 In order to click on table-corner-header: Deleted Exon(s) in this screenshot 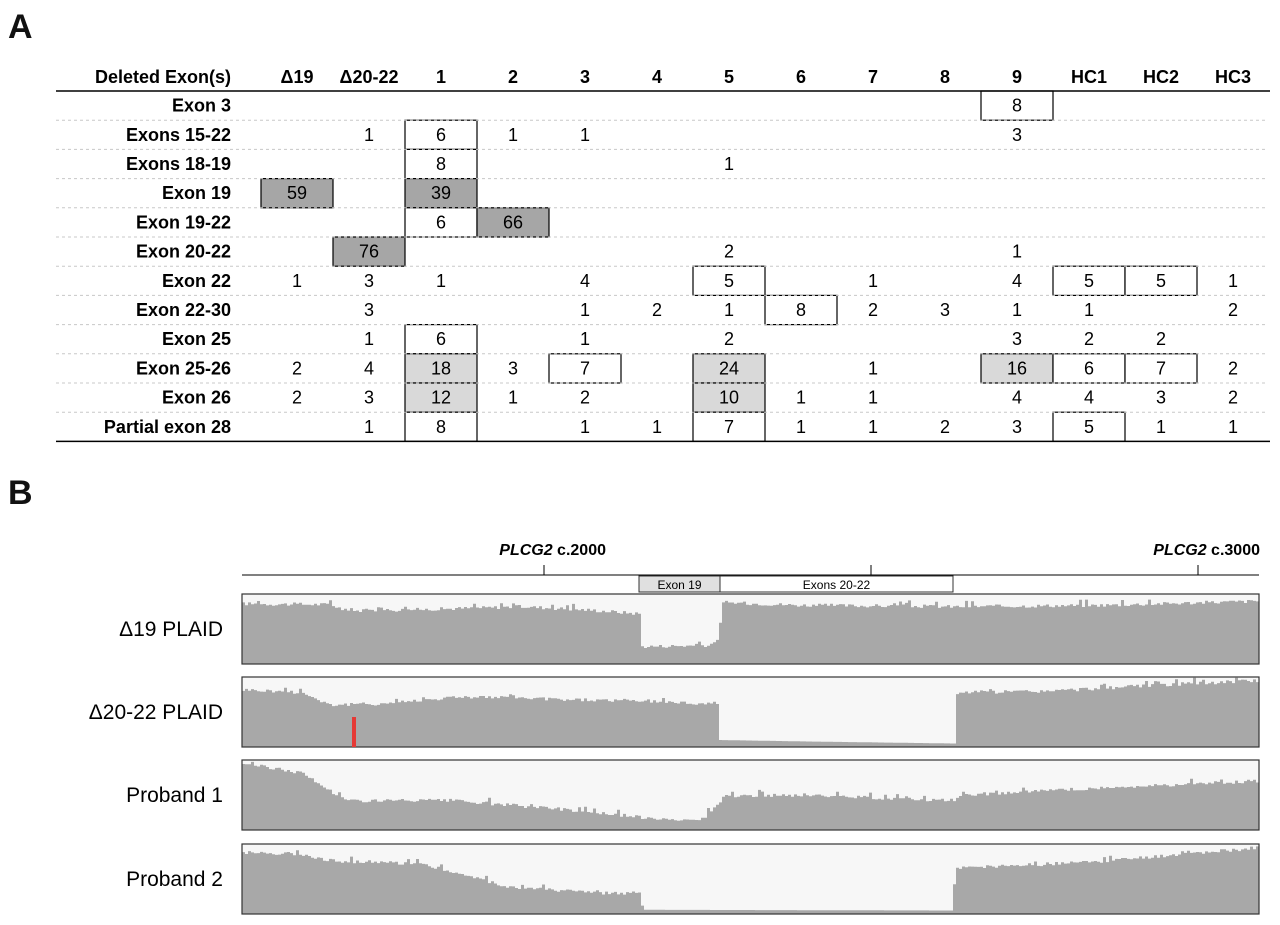, I will do `click(163, 77)`.